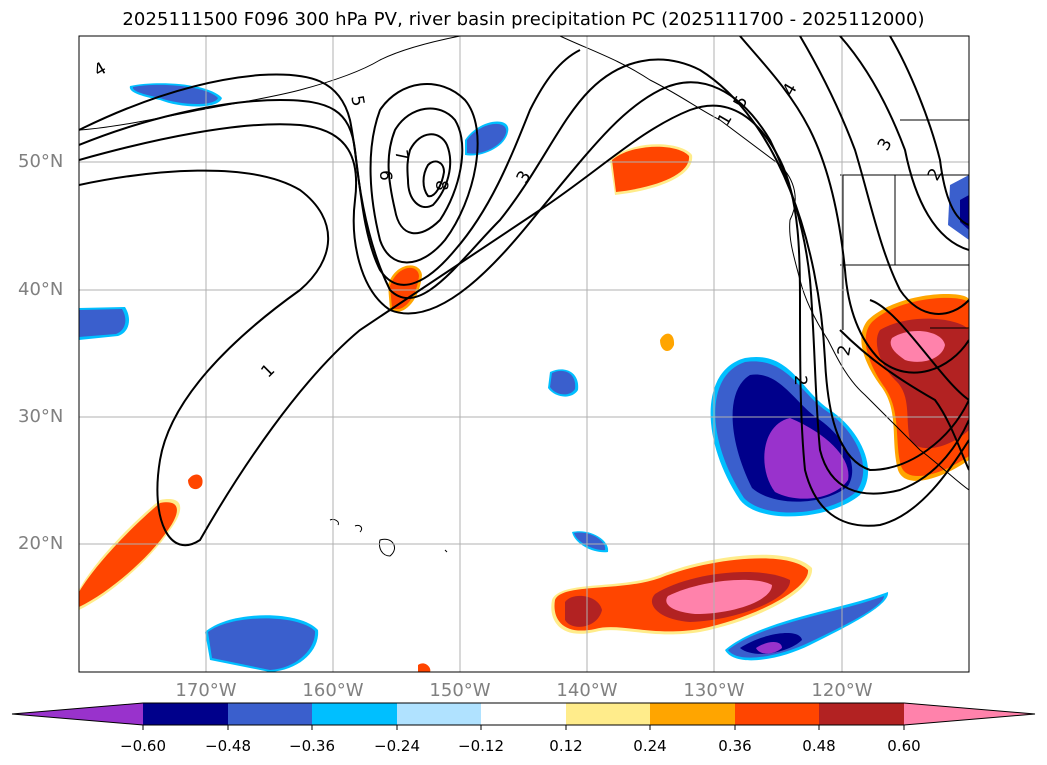 Image resolution: width=1047 pixels, height=765 pixels. I want to click on contour-label: 7, so click(401, 155).